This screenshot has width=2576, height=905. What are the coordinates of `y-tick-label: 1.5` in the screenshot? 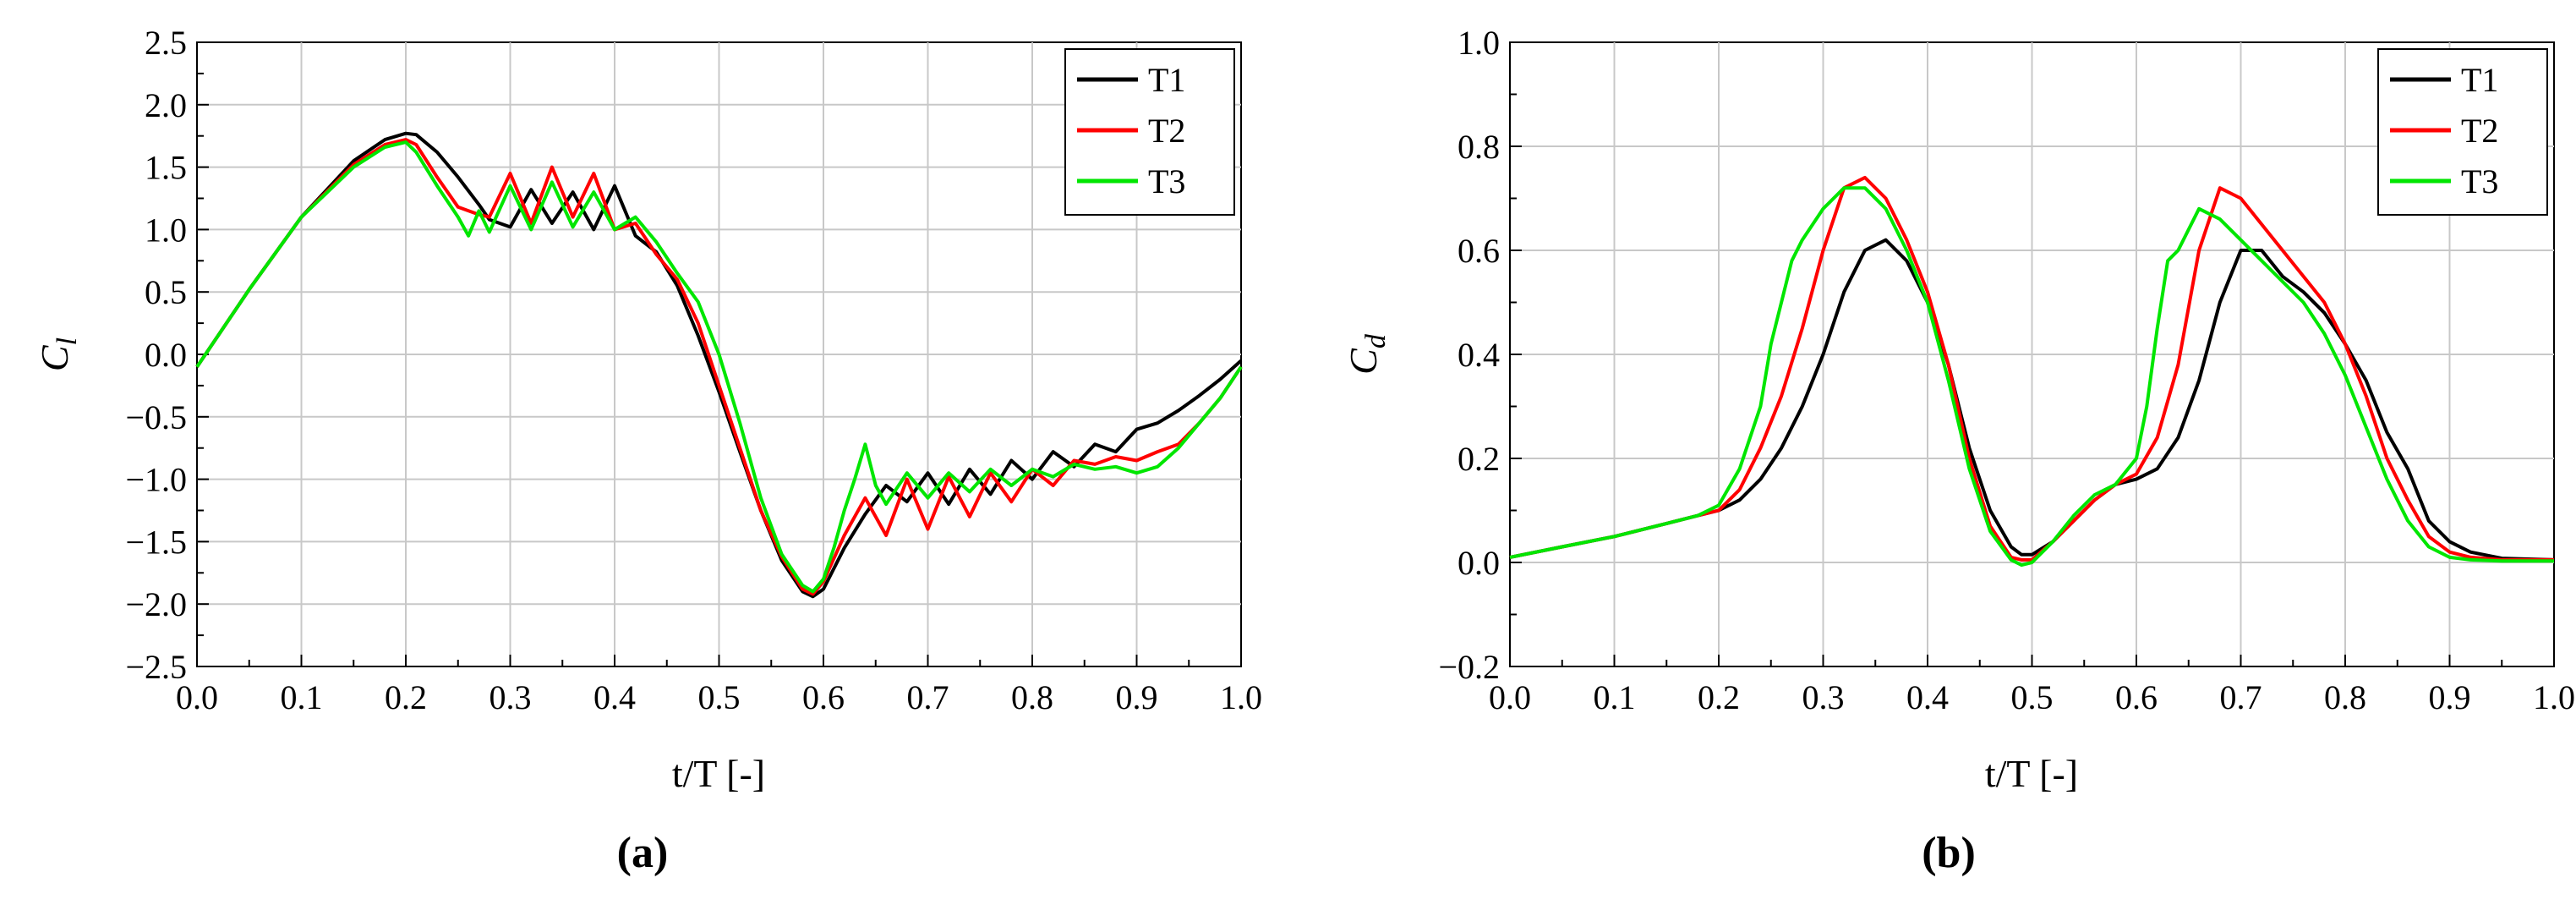 It's located at (166, 168).